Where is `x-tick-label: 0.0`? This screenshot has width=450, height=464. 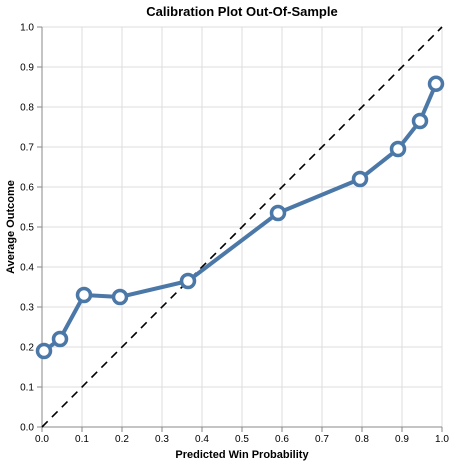
x-tick-label: 0.0 is located at coordinates (42, 439).